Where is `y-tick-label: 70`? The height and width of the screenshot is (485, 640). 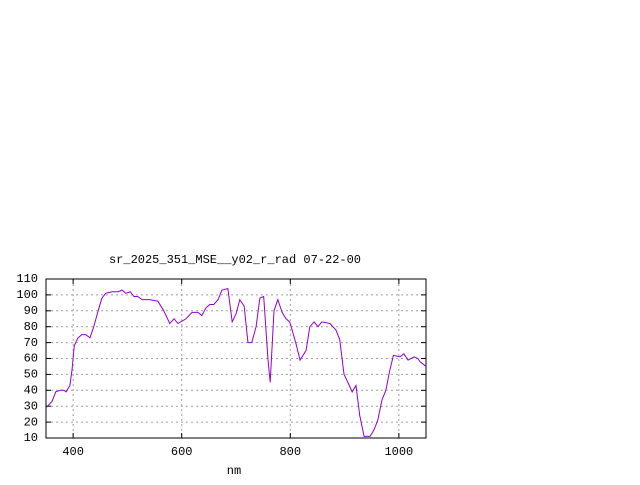 y-tick-label: 70 is located at coordinates (31, 343).